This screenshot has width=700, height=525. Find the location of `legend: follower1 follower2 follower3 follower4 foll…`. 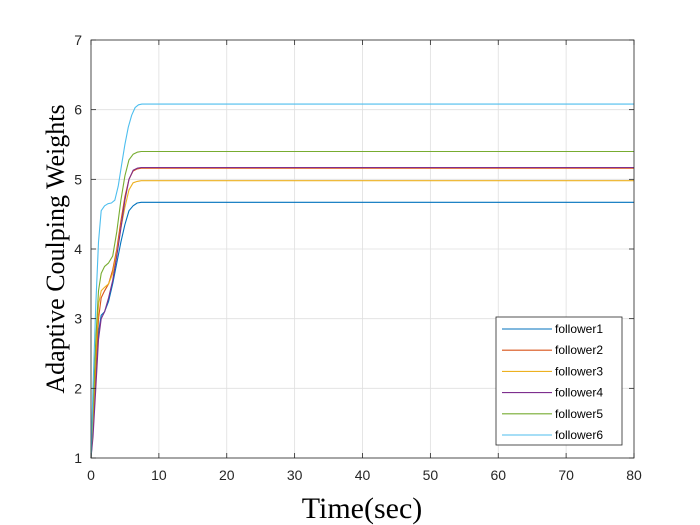

legend: follower1 follower2 follower3 follower4 foll… is located at coordinates (559, 381).